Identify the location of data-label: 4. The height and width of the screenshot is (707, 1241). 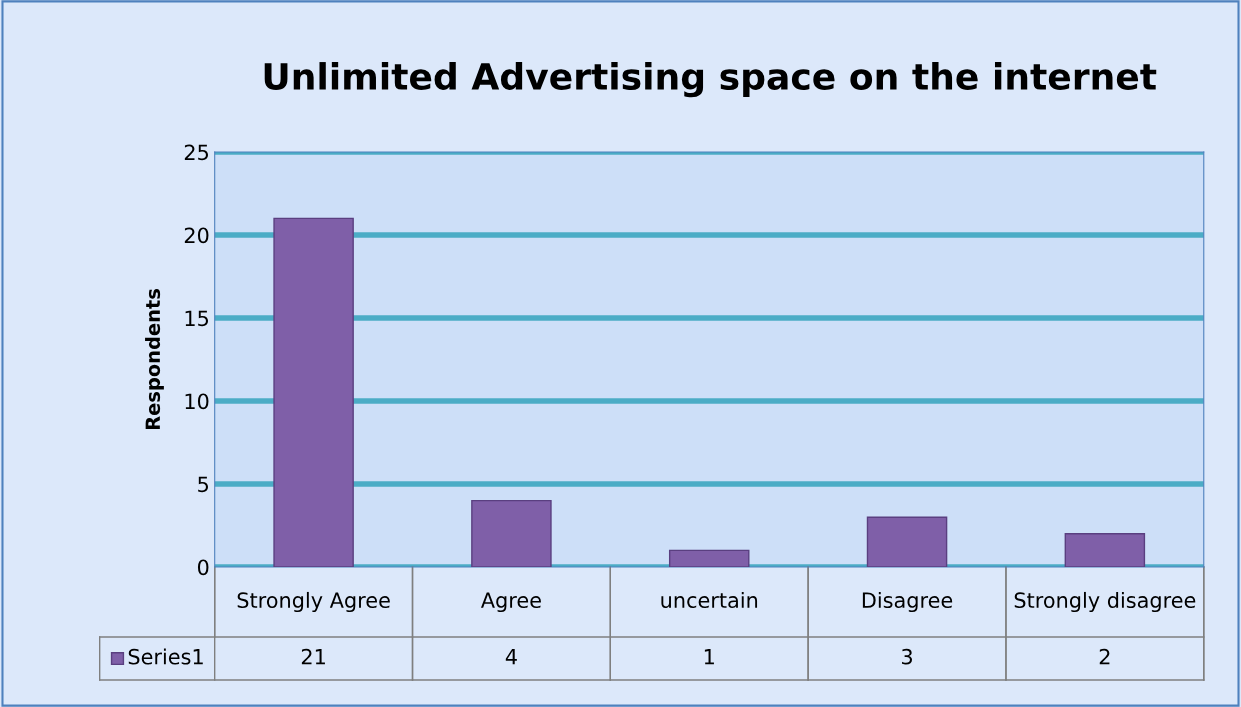
(511, 657).